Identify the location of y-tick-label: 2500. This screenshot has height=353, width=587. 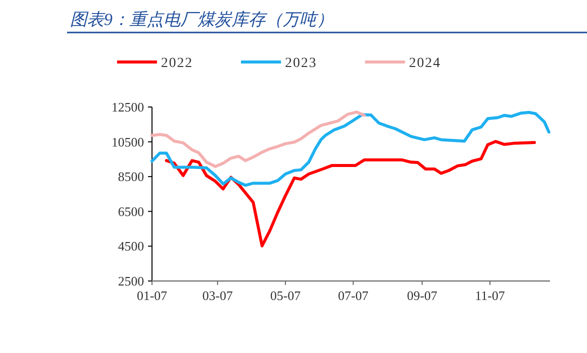
(131, 281).